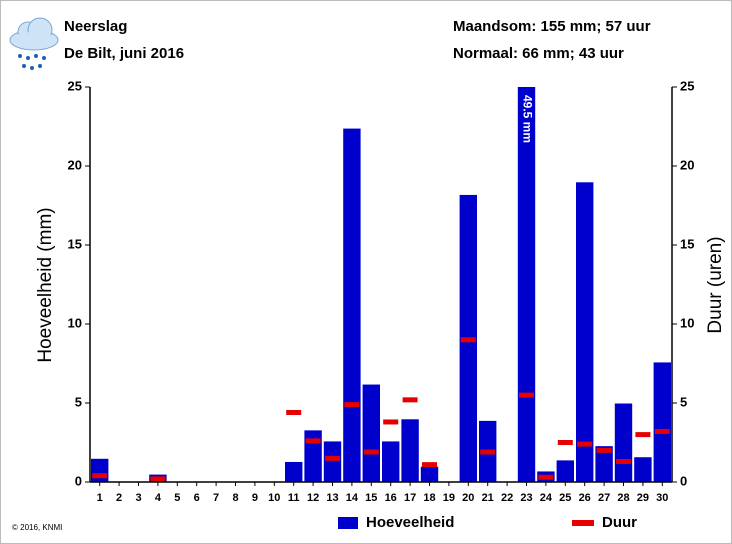  I want to click on legend-label: Duur, so click(619, 522).